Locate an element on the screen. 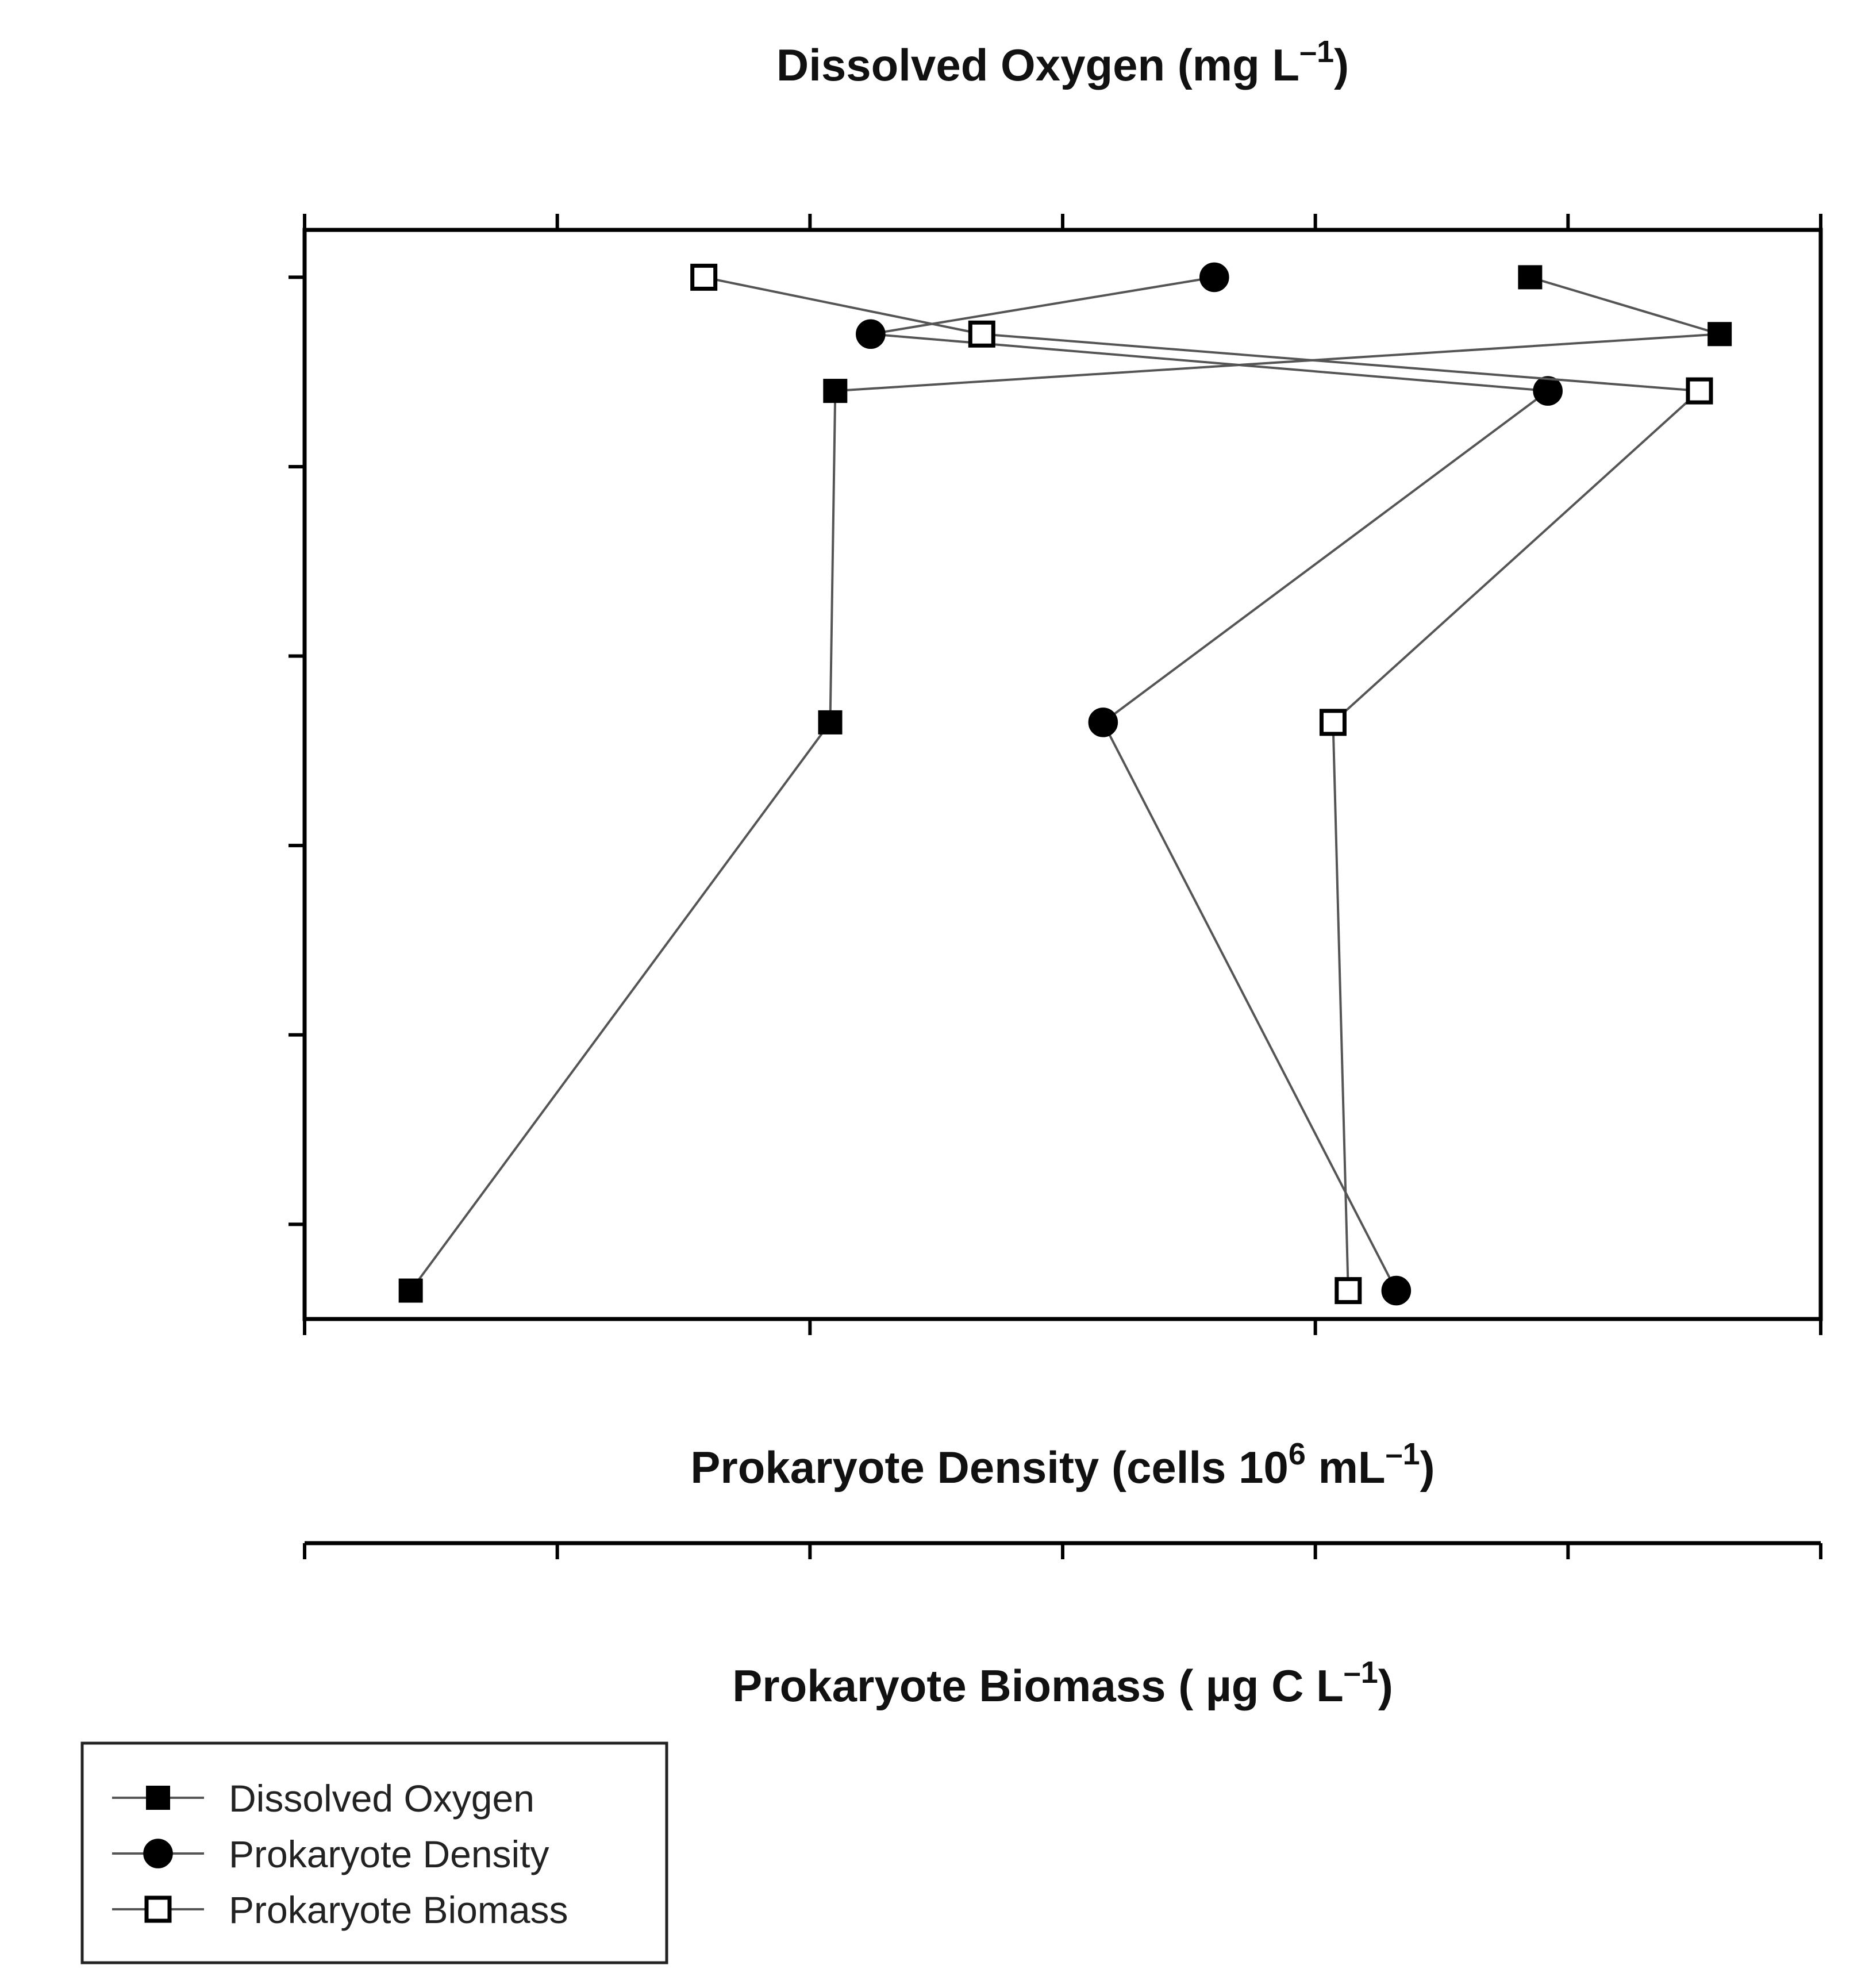  top-x-axis-title: Dissolved Oxygen (mg L–1) is located at coordinates (1062, 62).